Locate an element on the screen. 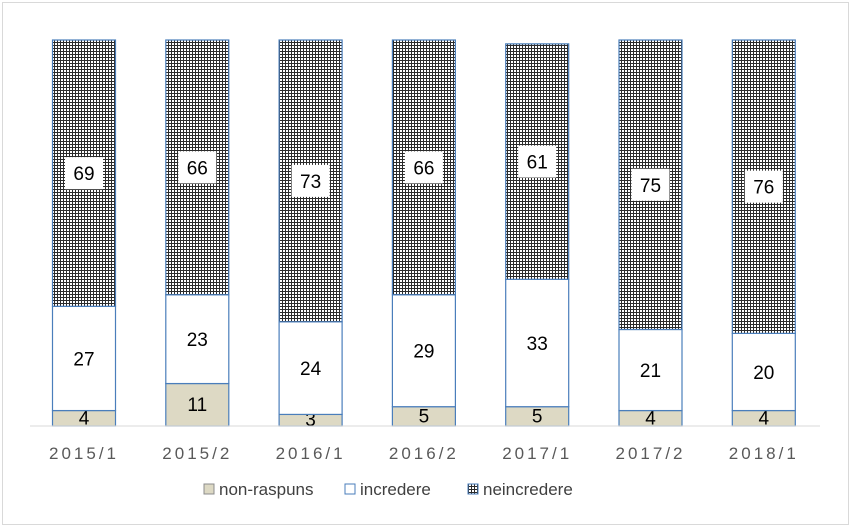  bar-column: 5 29 66 is located at coordinates (423, 233).